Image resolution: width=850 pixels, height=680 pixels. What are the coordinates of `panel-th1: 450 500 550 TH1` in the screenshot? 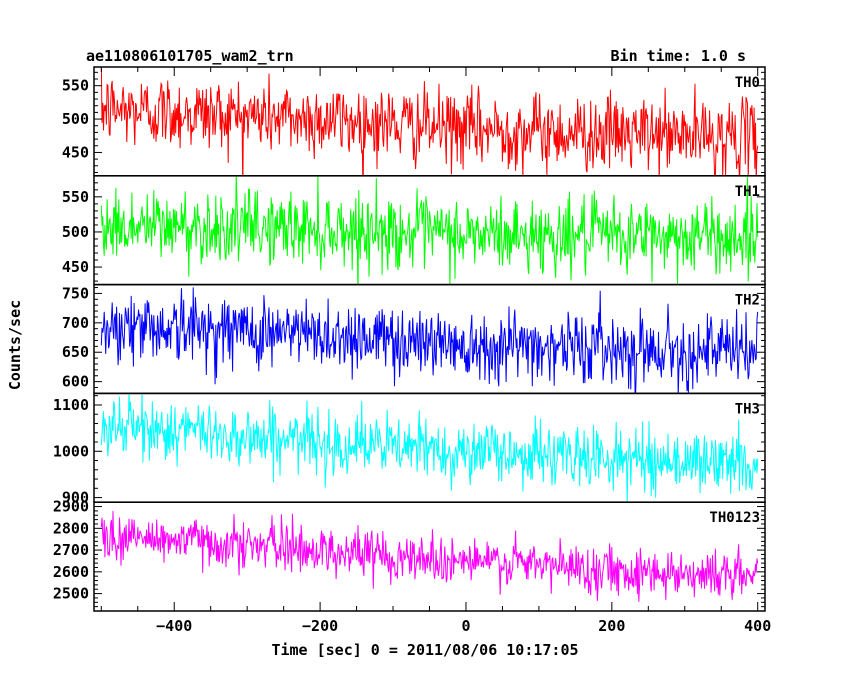 It's located at (414, 230).